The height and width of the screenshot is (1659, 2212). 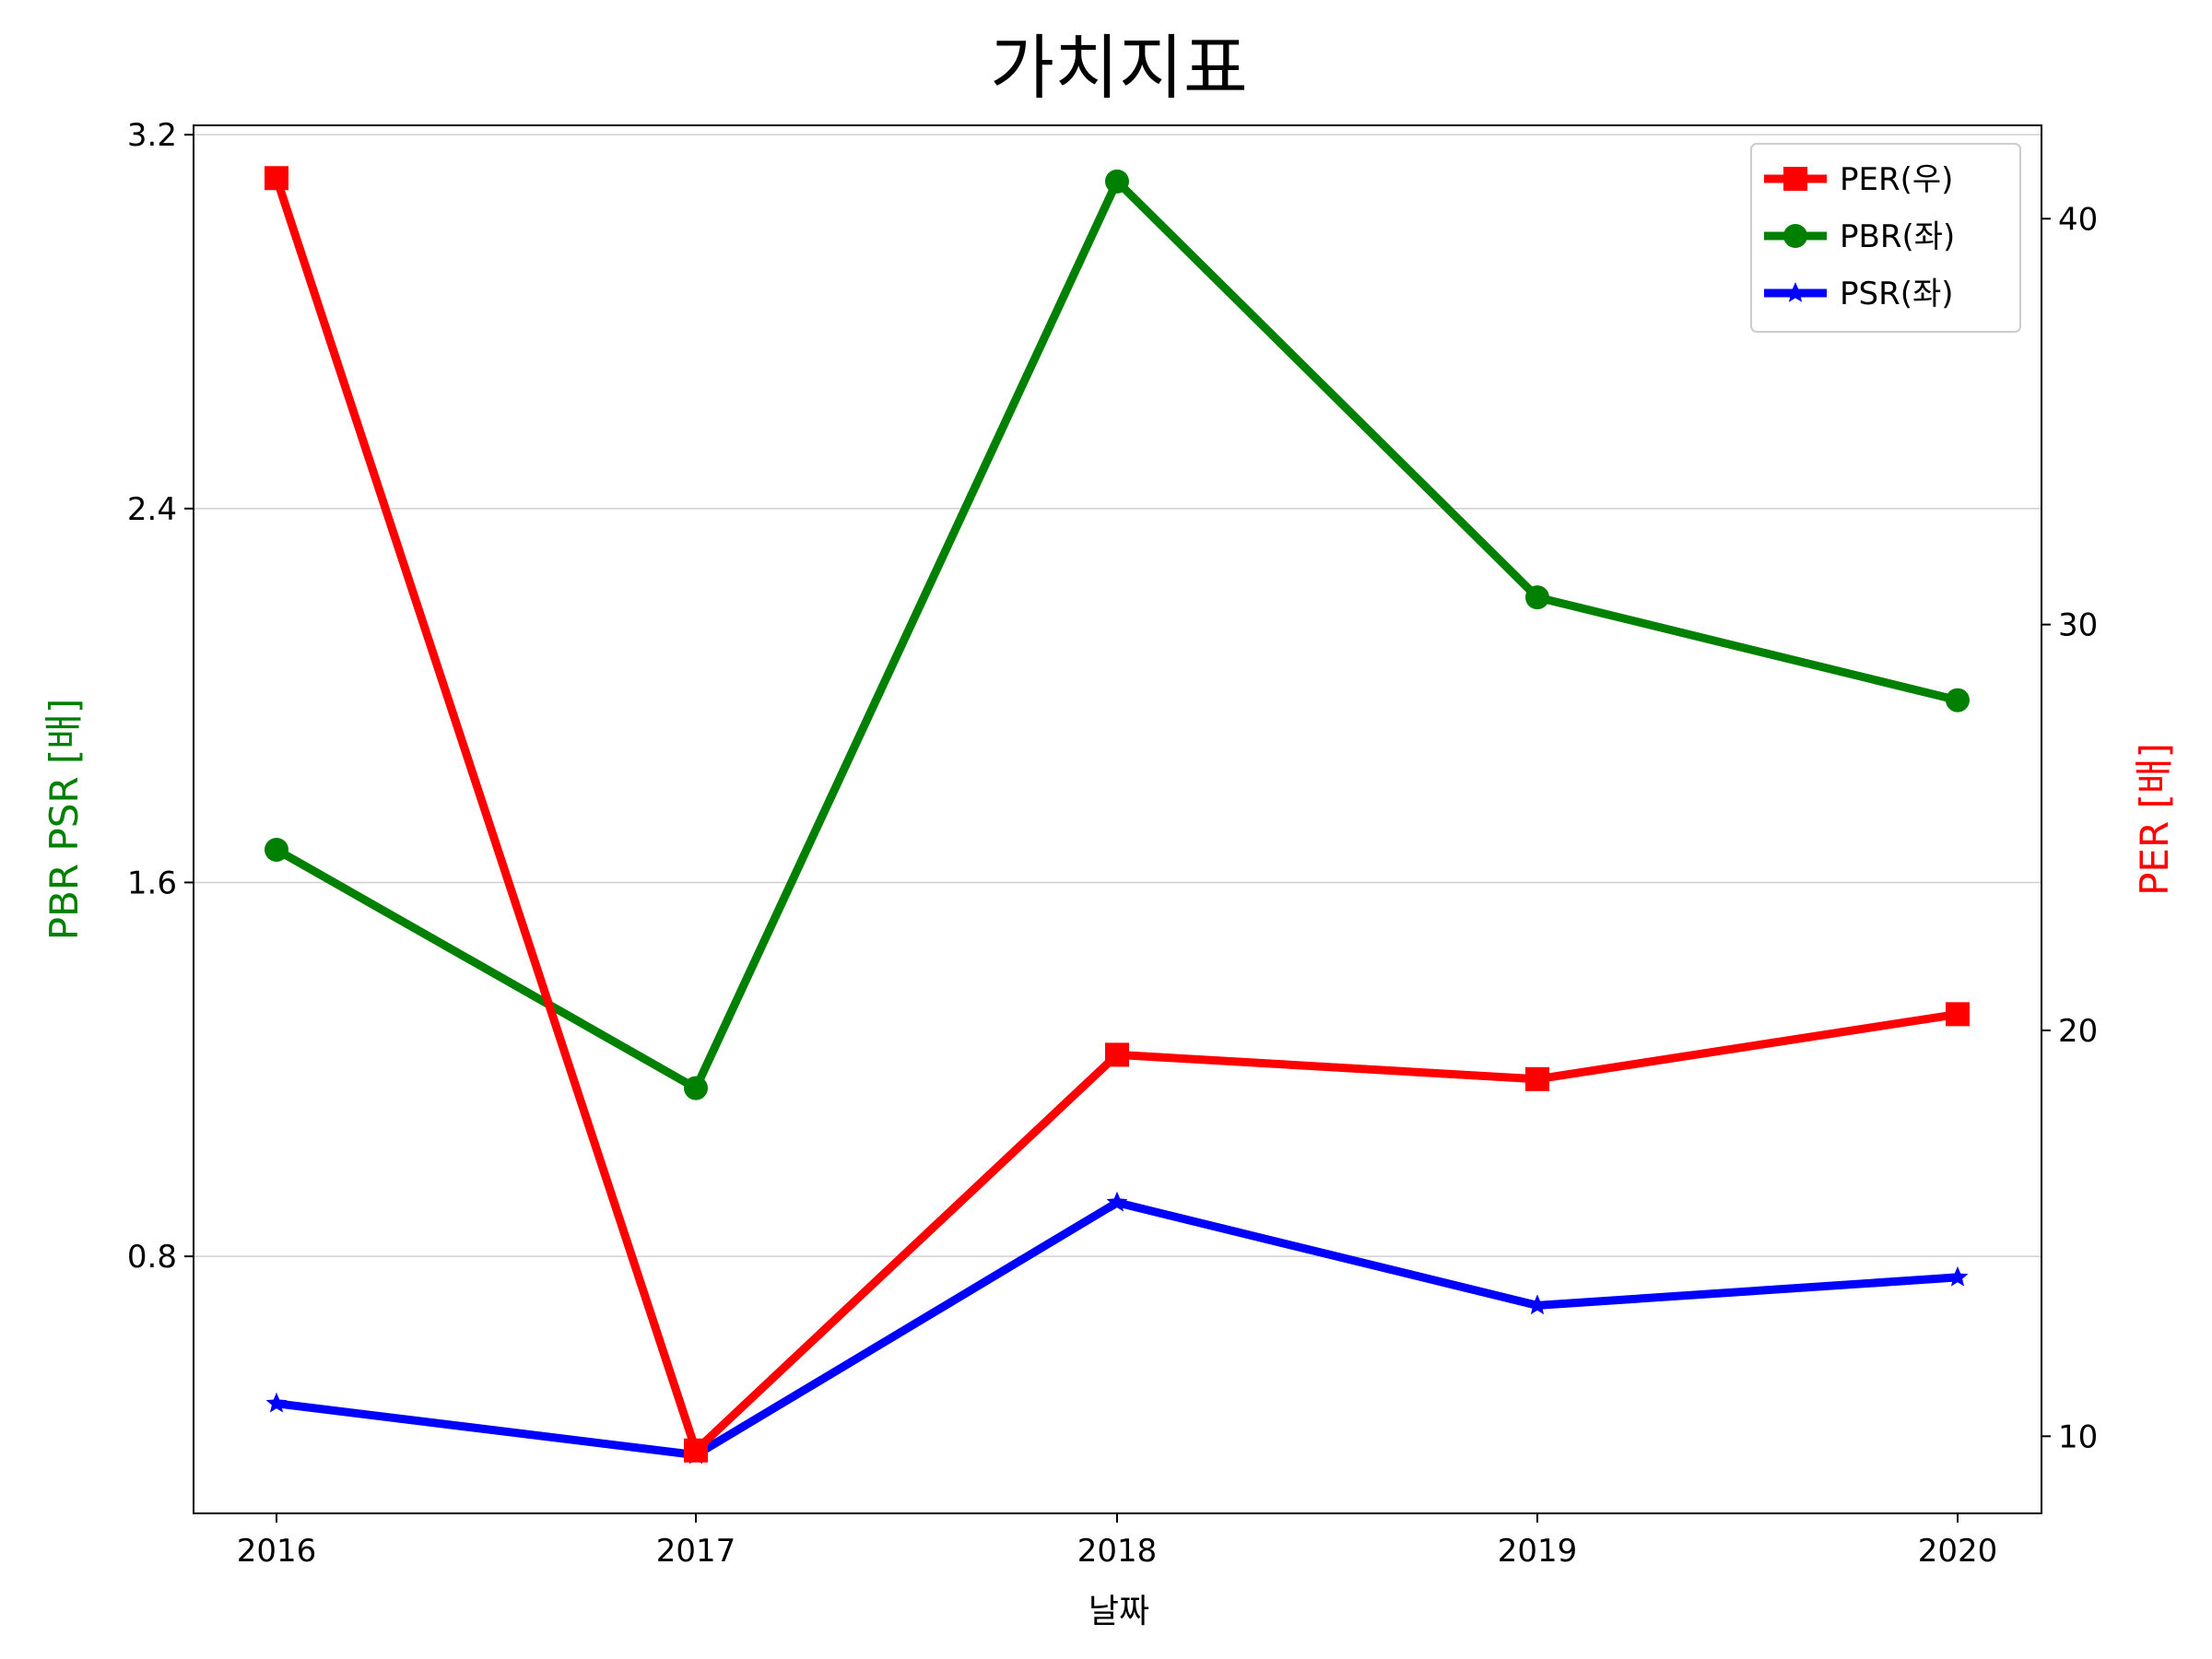 I want to click on per-legend-label: PER(우), so click(x=1896, y=179).